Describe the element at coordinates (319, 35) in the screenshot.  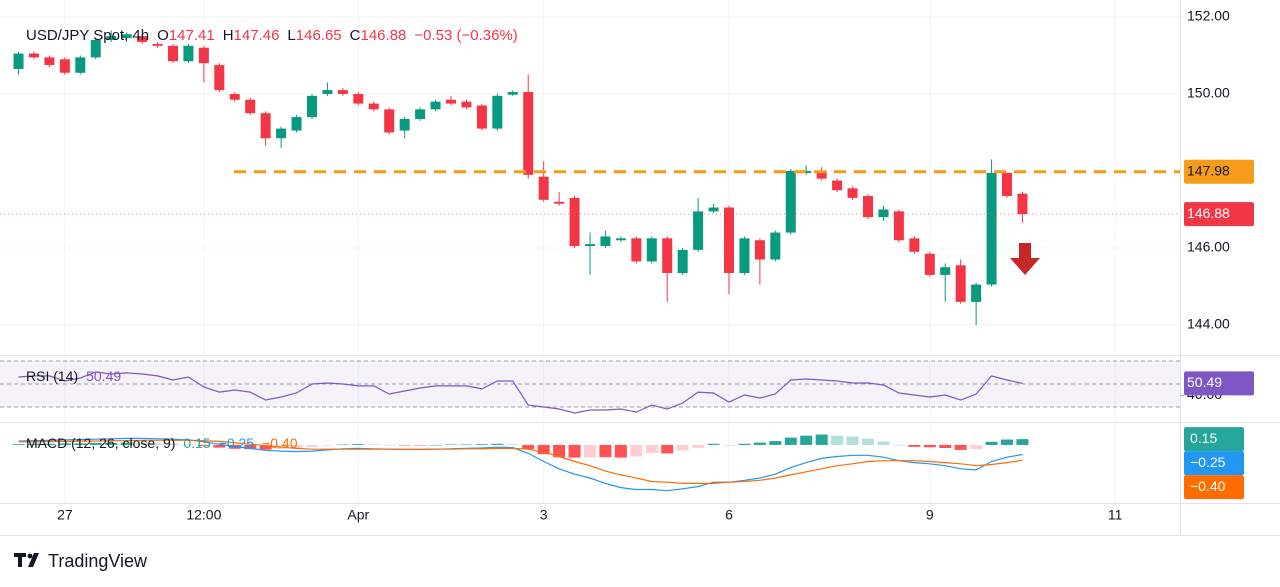
I see `ohlc-value: 146.65` at that location.